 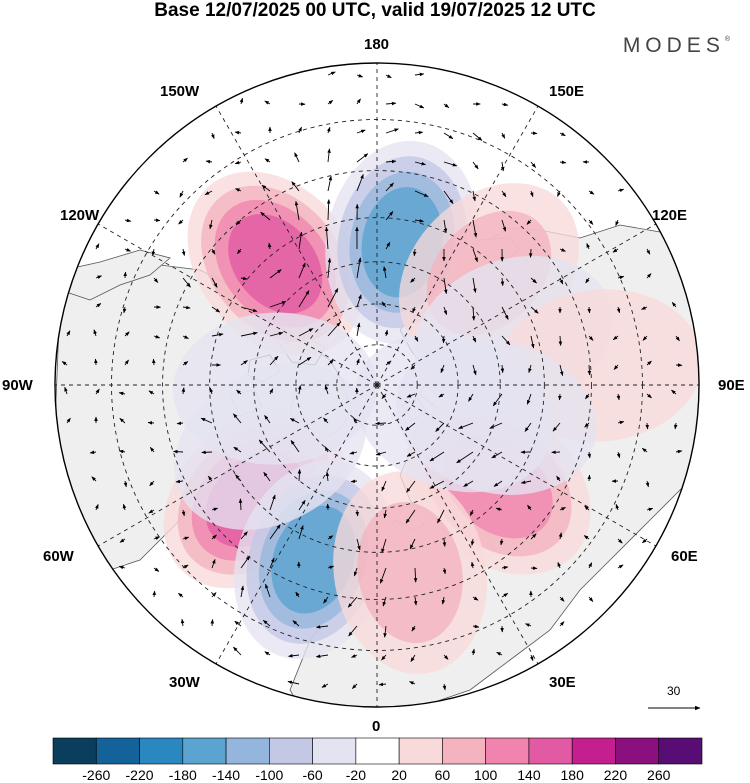 What do you see at coordinates (80, 215) in the screenshot?
I see `lon-label-120w: 120W` at bounding box center [80, 215].